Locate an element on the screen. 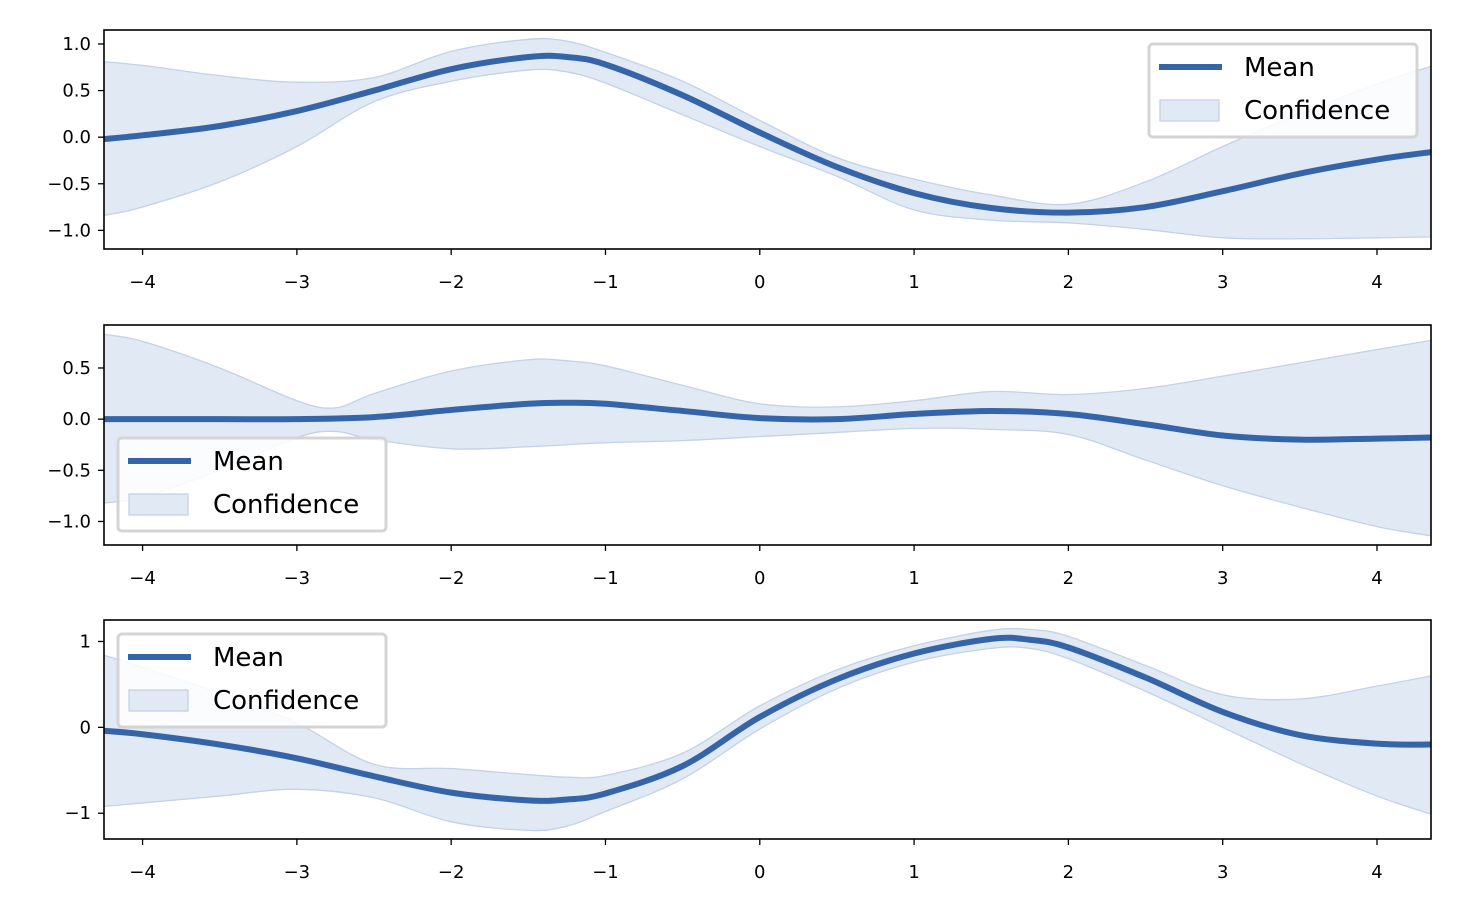 The height and width of the screenshot is (912, 1461). y-tick-label: 1 is located at coordinates (85, 641).